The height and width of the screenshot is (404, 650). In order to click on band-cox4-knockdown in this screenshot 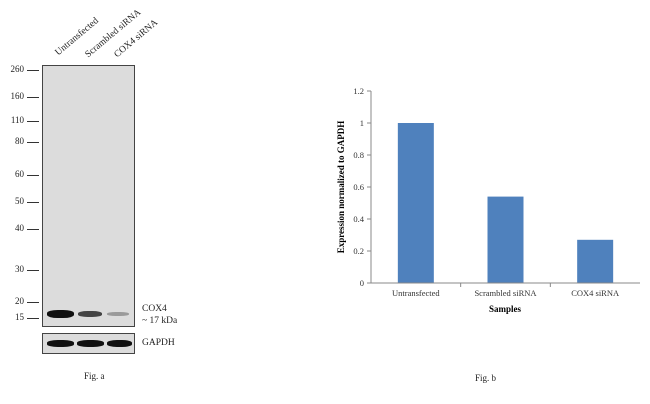, I will do `click(118, 314)`.